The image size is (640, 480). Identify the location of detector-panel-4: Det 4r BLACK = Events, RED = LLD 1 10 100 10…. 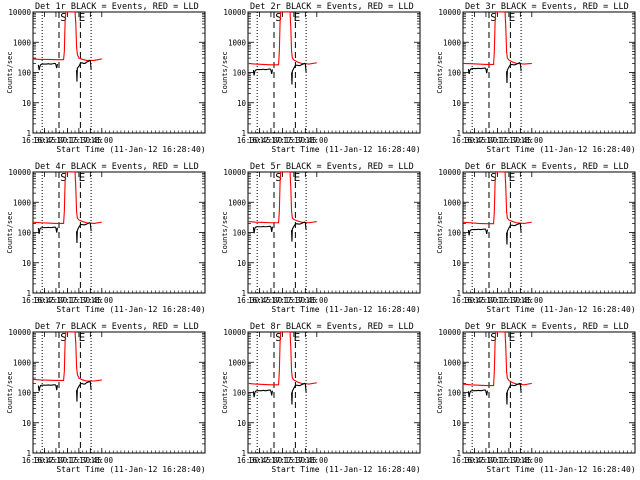
(106, 238).